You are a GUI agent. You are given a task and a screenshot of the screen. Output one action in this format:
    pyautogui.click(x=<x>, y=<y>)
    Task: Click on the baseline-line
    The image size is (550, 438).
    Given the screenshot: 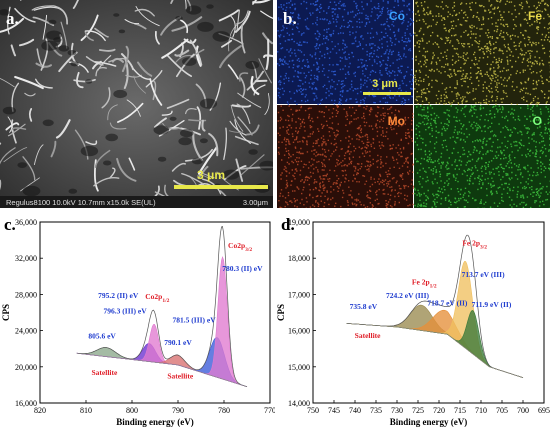 What is the action you would take?
    pyautogui.click(x=162, y=369)
    